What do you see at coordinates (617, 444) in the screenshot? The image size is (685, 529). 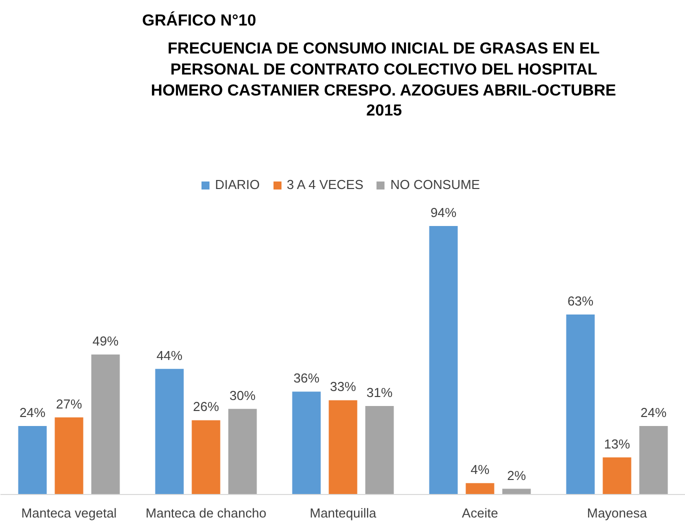 I see `data-label: 13%` at bounding box center [617, 444].